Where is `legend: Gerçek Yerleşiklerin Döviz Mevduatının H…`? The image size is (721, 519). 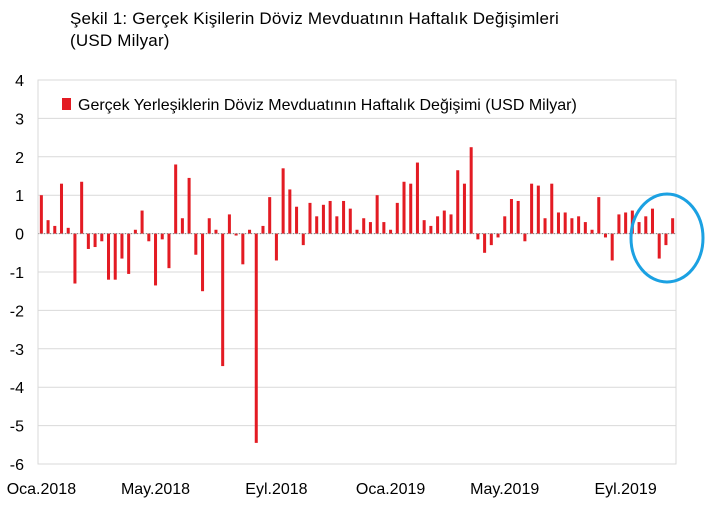
legend: Gerçek Yerleşiklerin Döviz Mevduatının H… is located at coordinates (319, 105).